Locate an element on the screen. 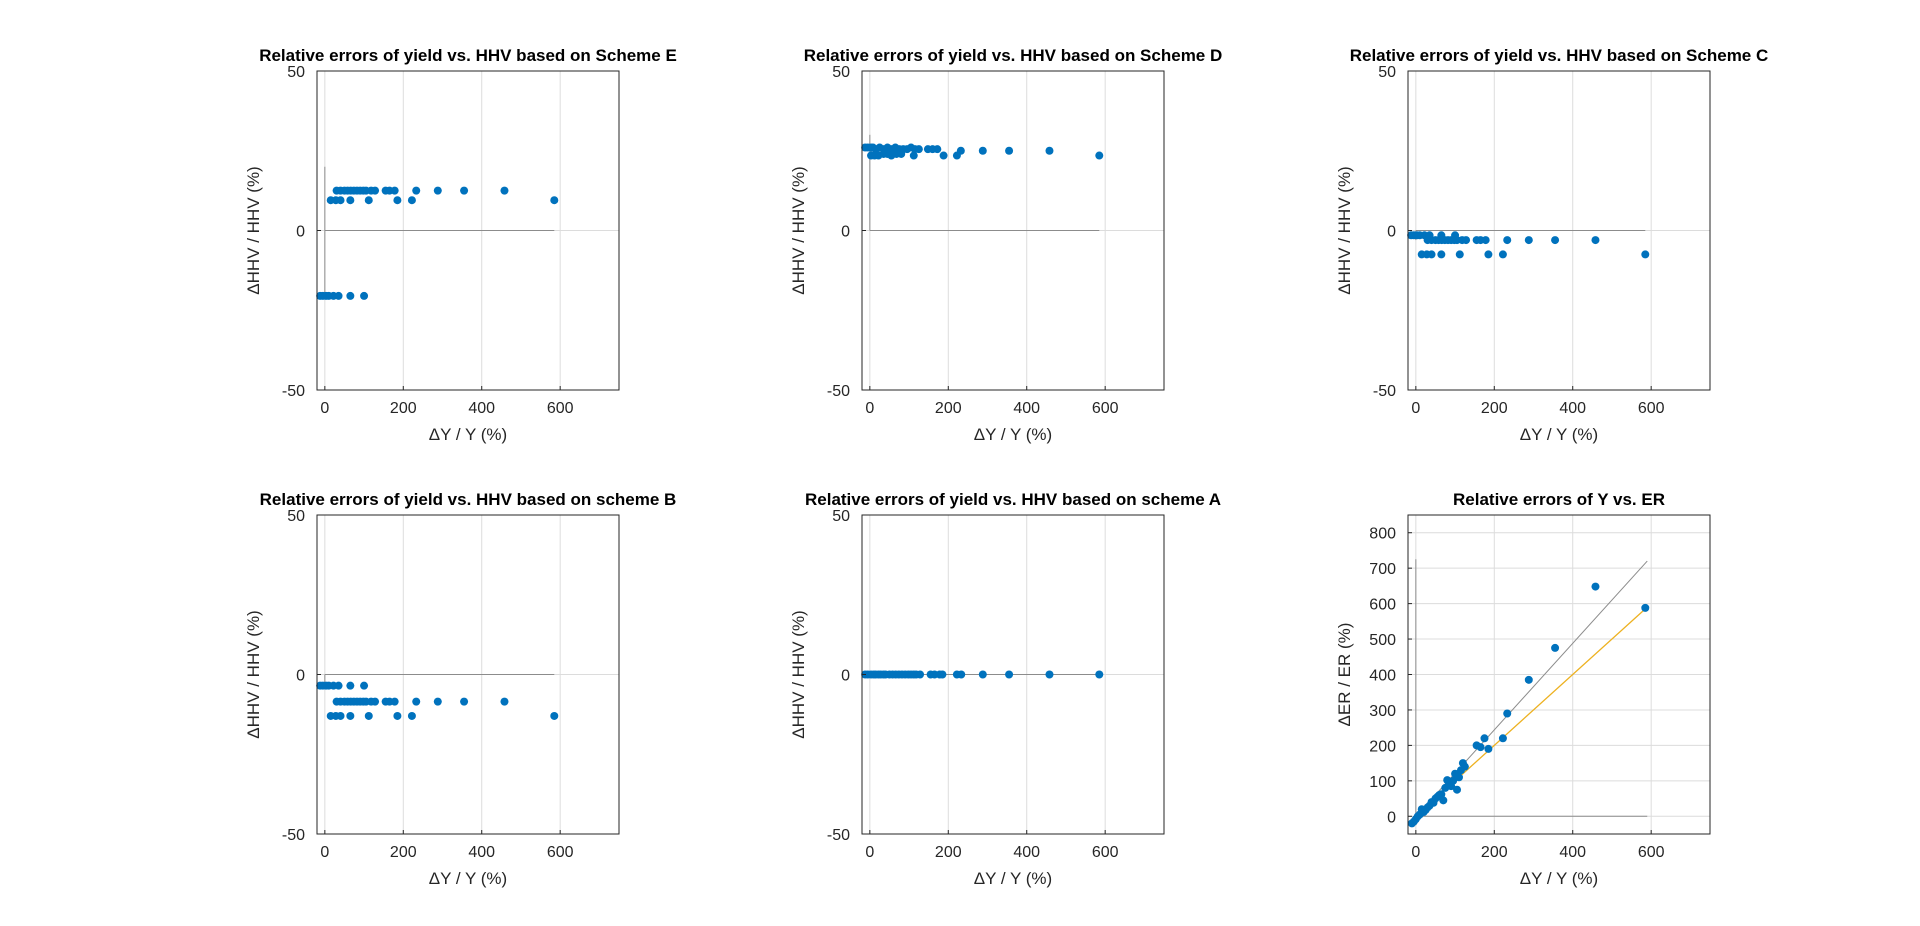 The height and width of the screenshot is (926, 1920). y-tick-label: 100 is located at coordinates (1382, 782).